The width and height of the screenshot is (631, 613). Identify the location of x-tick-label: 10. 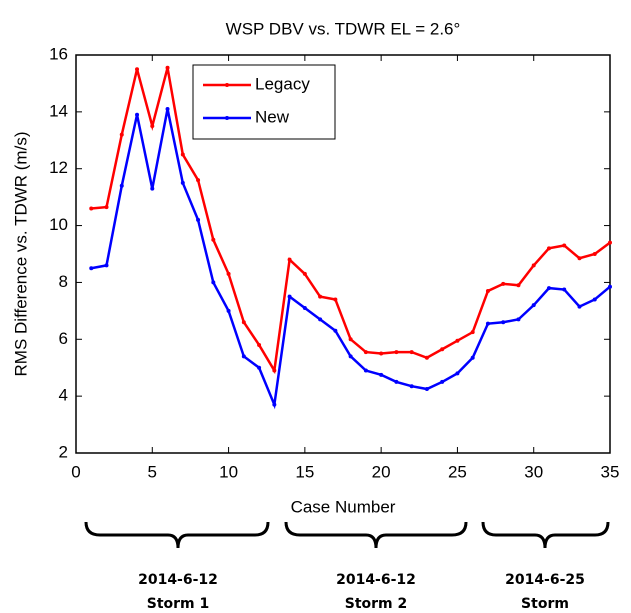
(228, 471).